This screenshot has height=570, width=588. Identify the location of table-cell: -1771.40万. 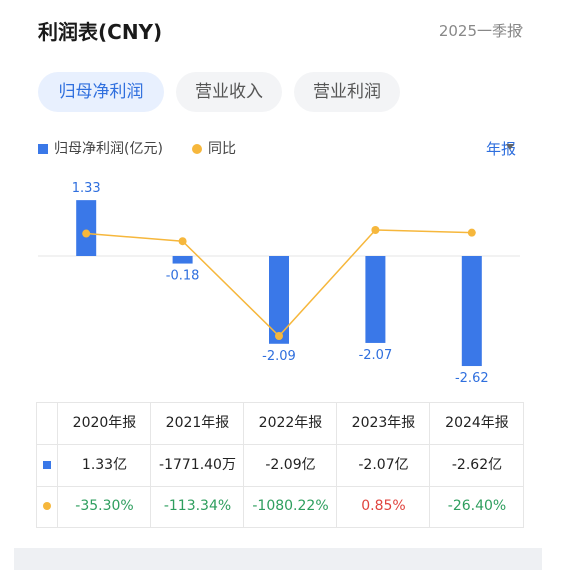
(197, 465).